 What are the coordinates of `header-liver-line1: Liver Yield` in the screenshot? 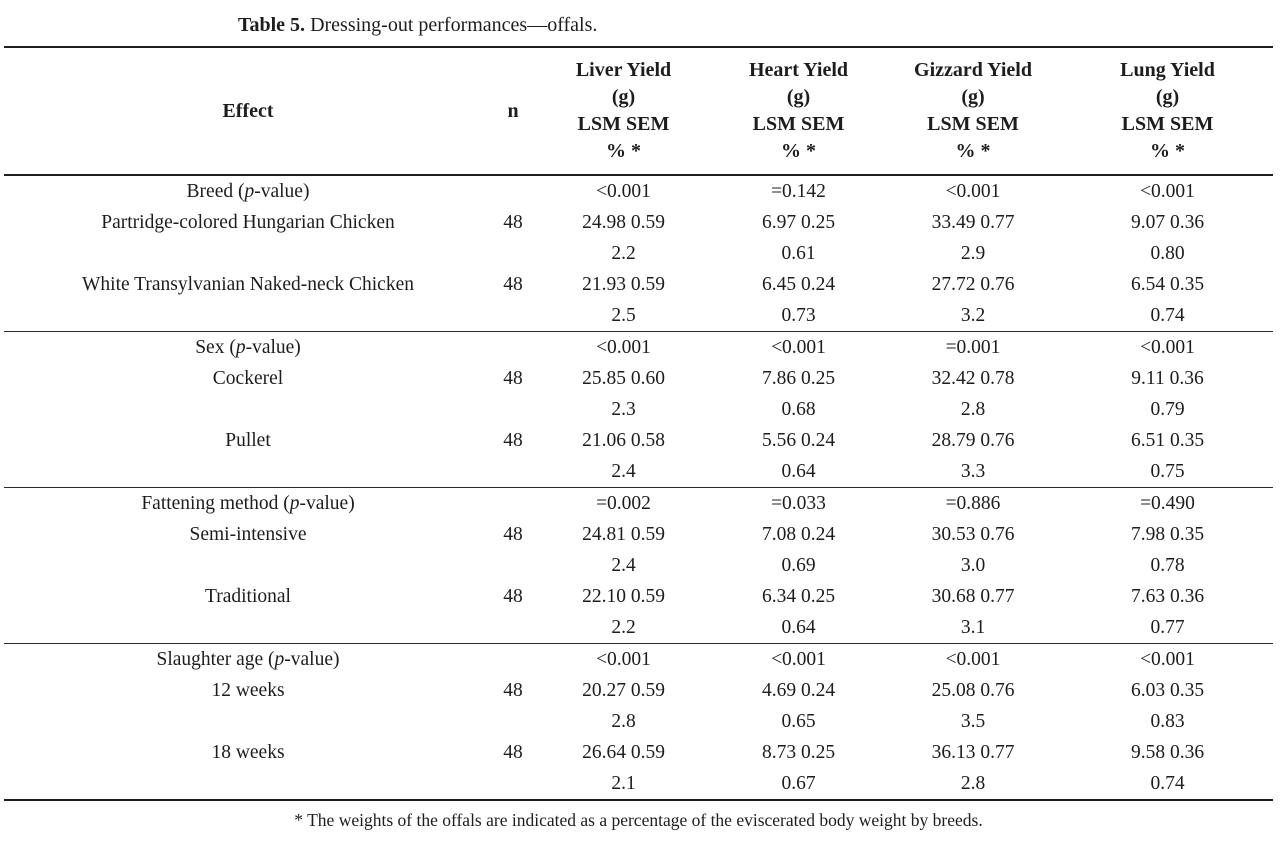 It's located at (623, 70).